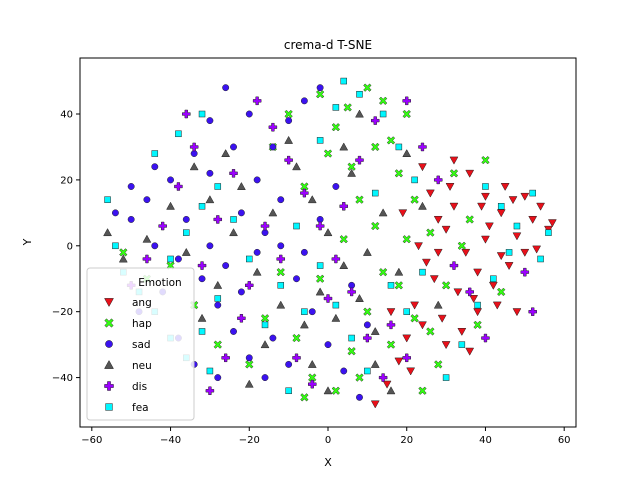  Describe the element at coordinates (328, 45) in the screenshot. I see `chart-title: crema-d T-SNE` at that location.